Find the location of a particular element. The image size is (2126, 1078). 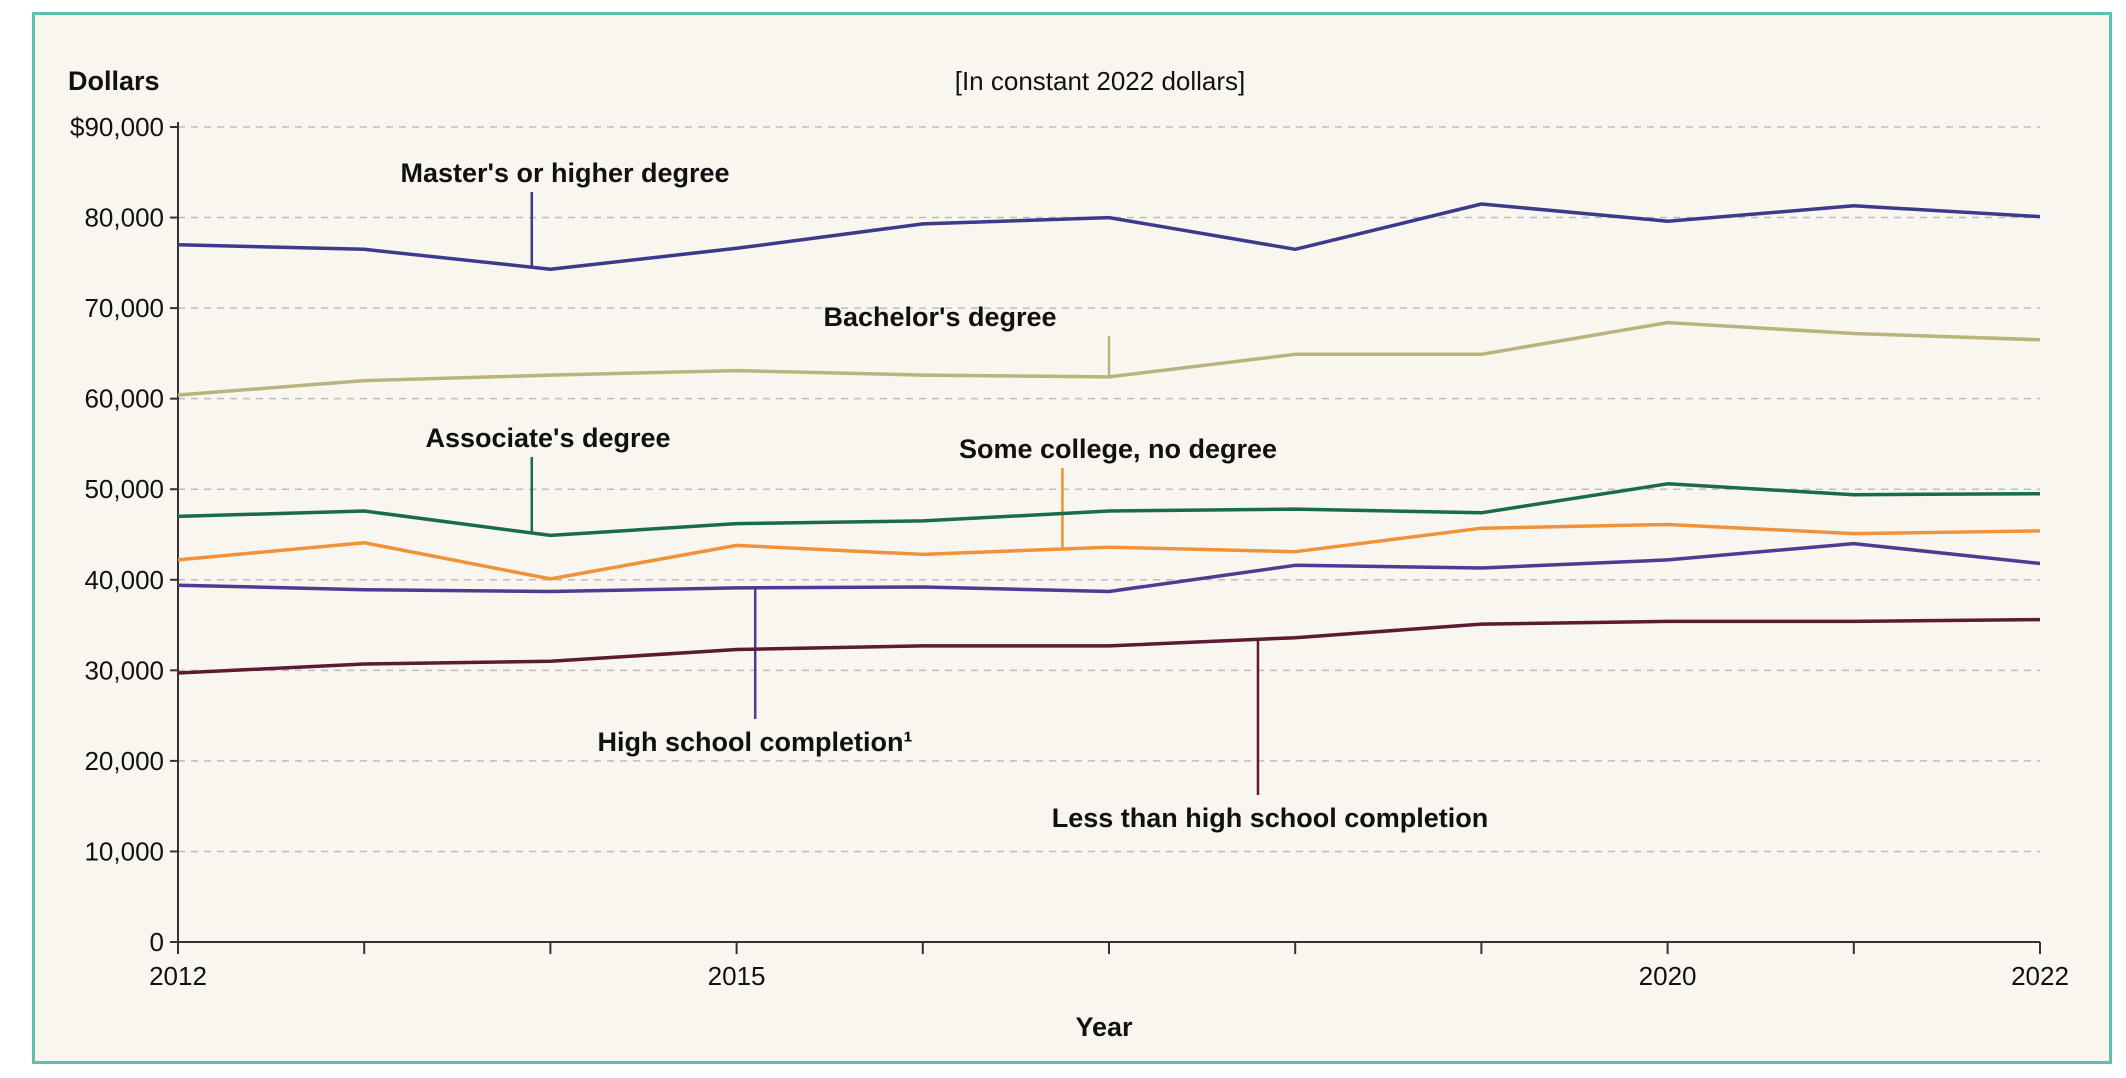

series-annotation-label: Less than high school completion is located at coordinates (1270, 818).